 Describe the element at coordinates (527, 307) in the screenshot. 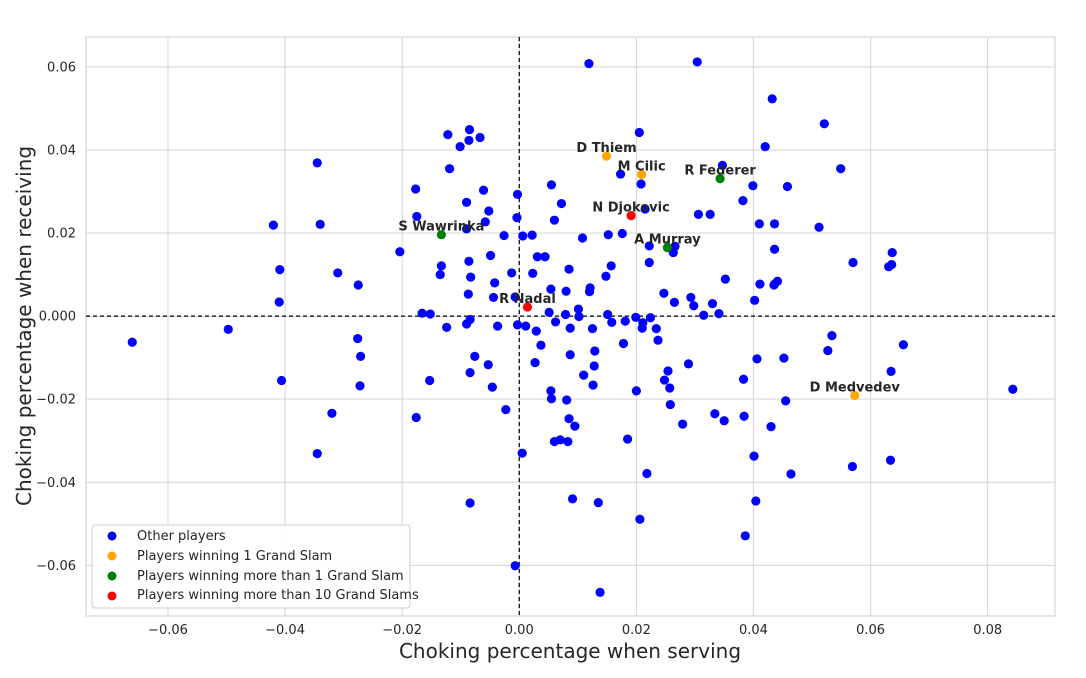

I see `point-ten-slam-player` at that location.